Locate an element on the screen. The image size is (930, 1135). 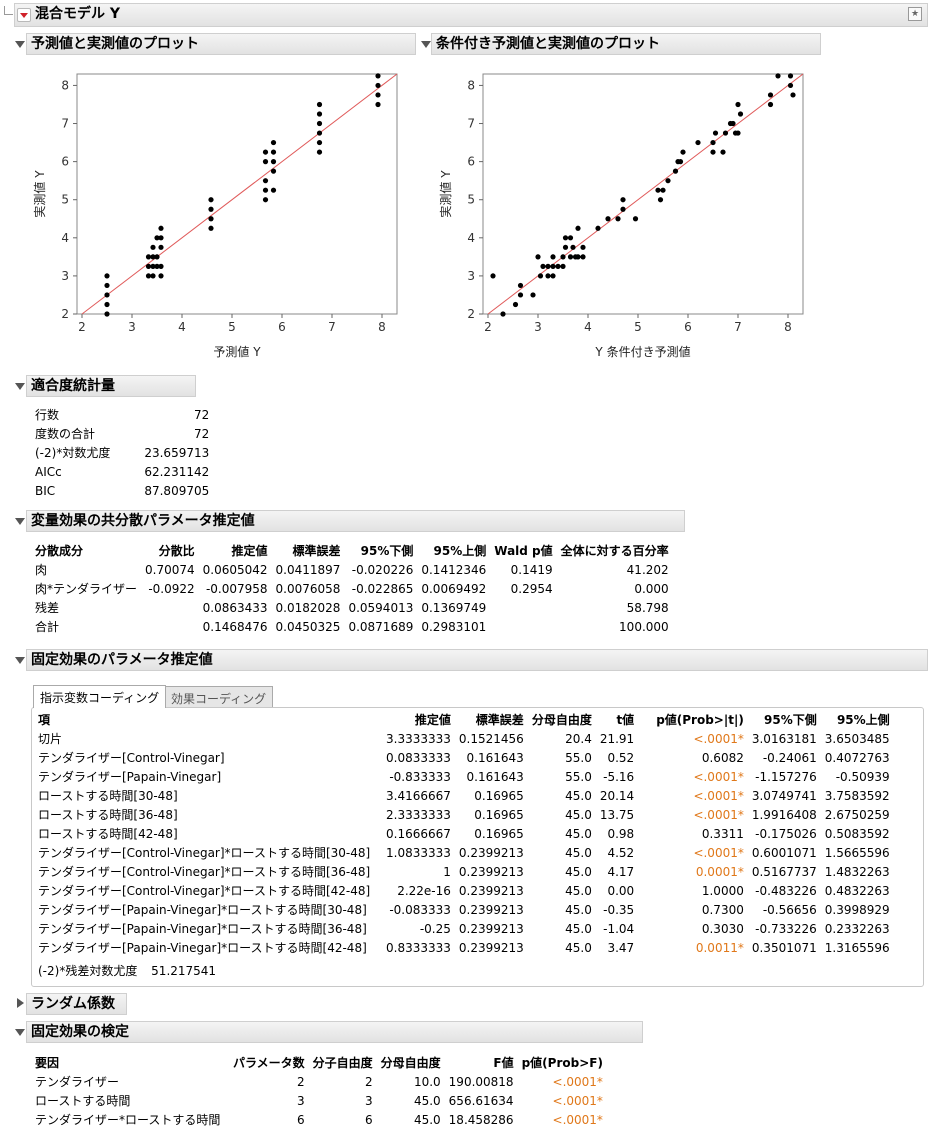
fit-value: 23.659713 is located at coordinates (177, 452).